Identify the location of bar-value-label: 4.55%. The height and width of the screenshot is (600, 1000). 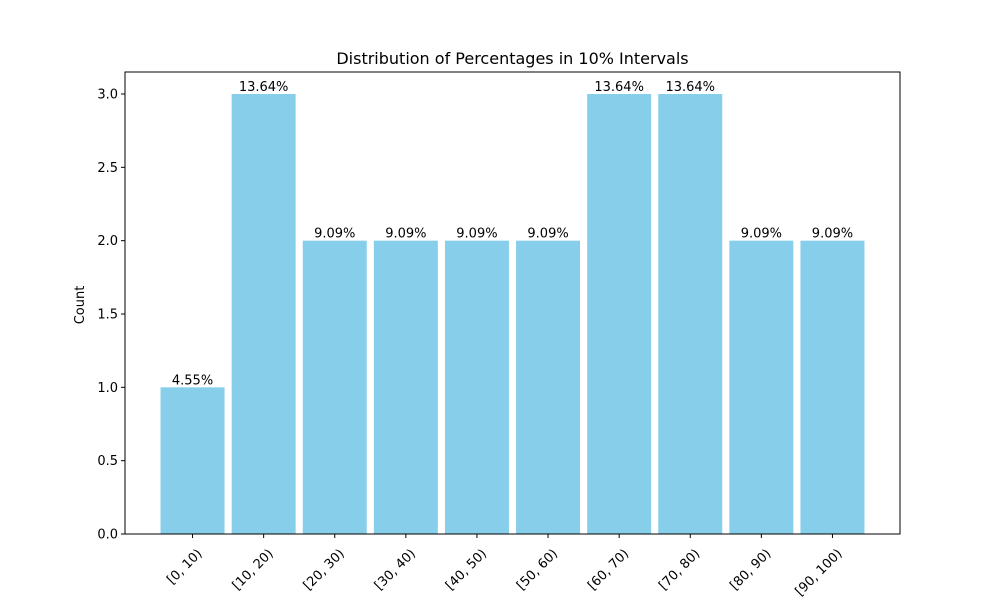
(192, 380).